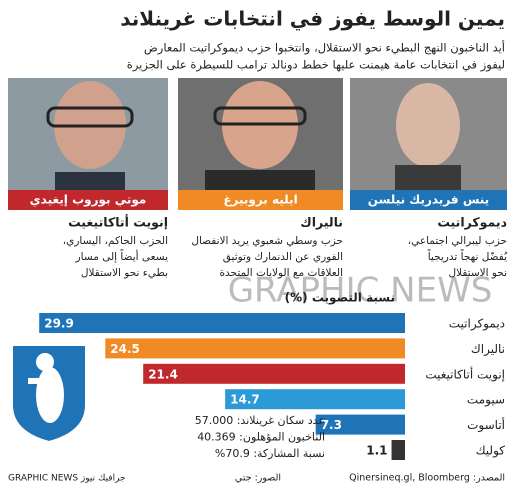  Describe the element at coordinates (67, 479) in the screenshot. I see `brand: GRAPHIC NEWS جرافيك نيوز` at that location.